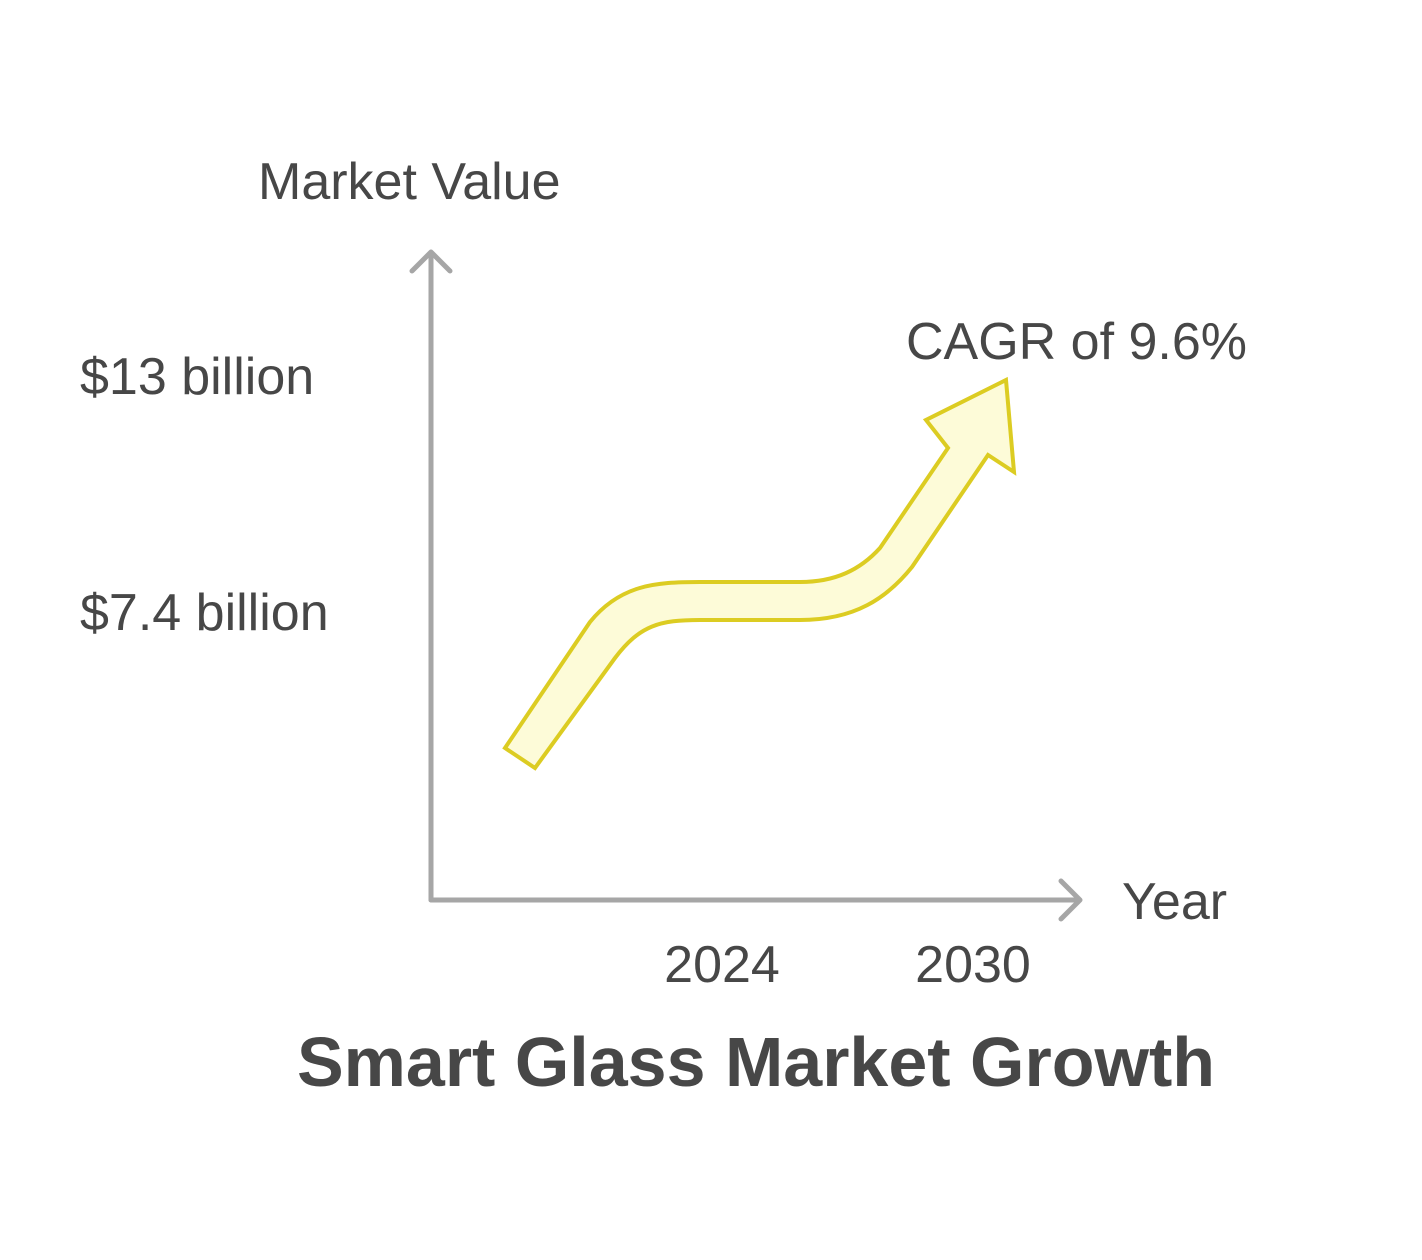 This screenshot has height=1260, width=1422. What do you see at coordinates (759, 573) in the screenshot?
I see `growth-arrow` at bounding box center [759, 573].